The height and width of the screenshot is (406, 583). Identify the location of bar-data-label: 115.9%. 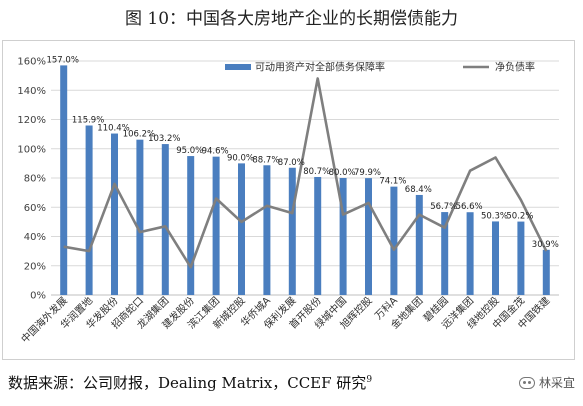
(88, 120).